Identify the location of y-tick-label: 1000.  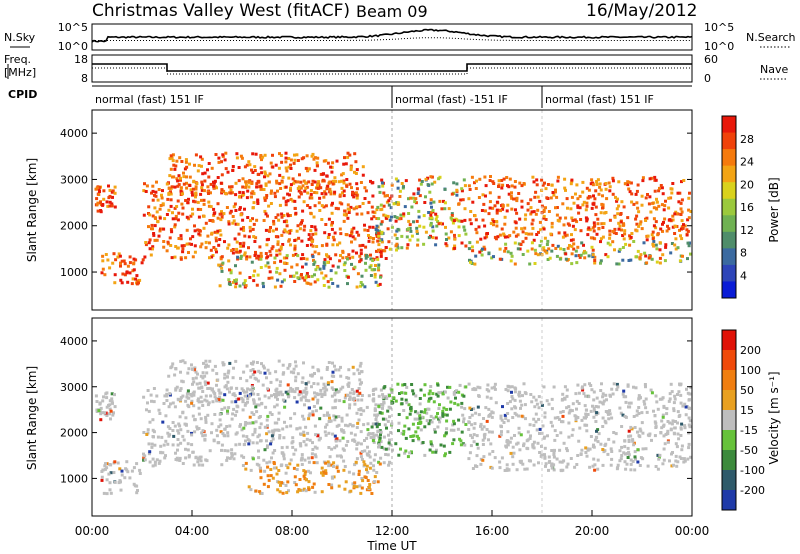
(74, 272).